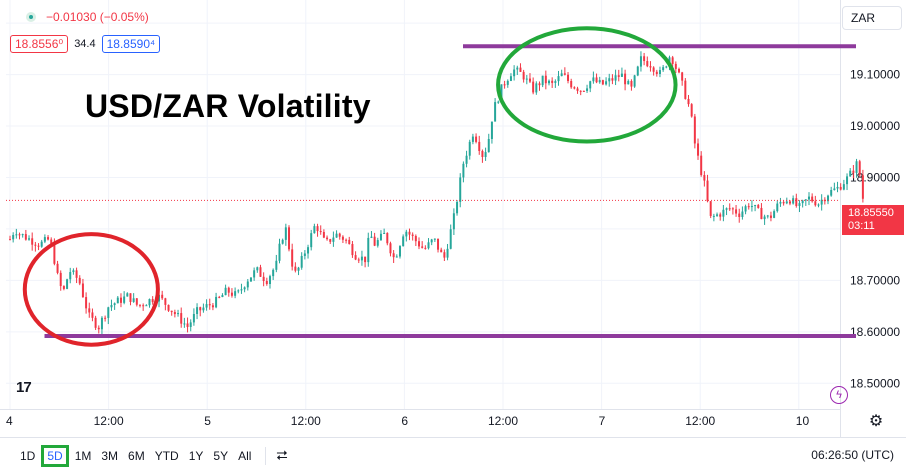 This screenshot has height=473, width=906. I want to click on currency-selector: ZAR, so click(872, 18).